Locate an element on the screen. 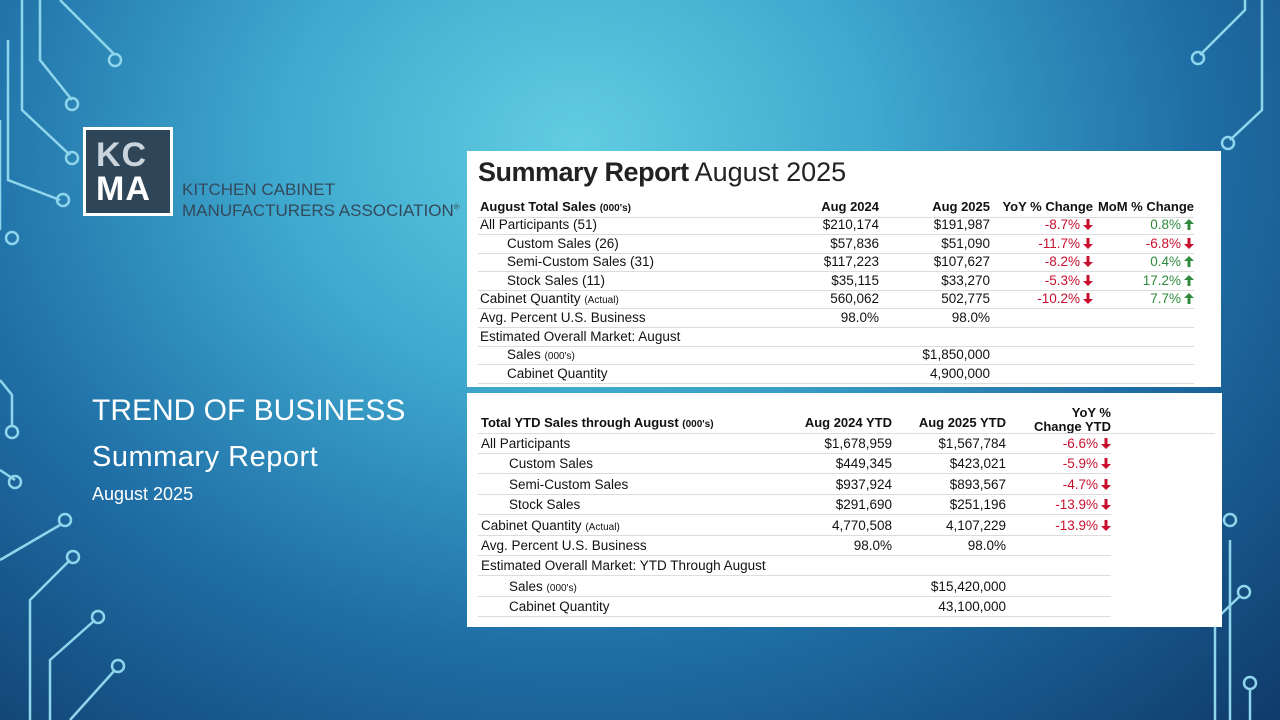 This screenshot has width=1280, height=720. row-label: Custom Sales is located at coordinates (551, 464).